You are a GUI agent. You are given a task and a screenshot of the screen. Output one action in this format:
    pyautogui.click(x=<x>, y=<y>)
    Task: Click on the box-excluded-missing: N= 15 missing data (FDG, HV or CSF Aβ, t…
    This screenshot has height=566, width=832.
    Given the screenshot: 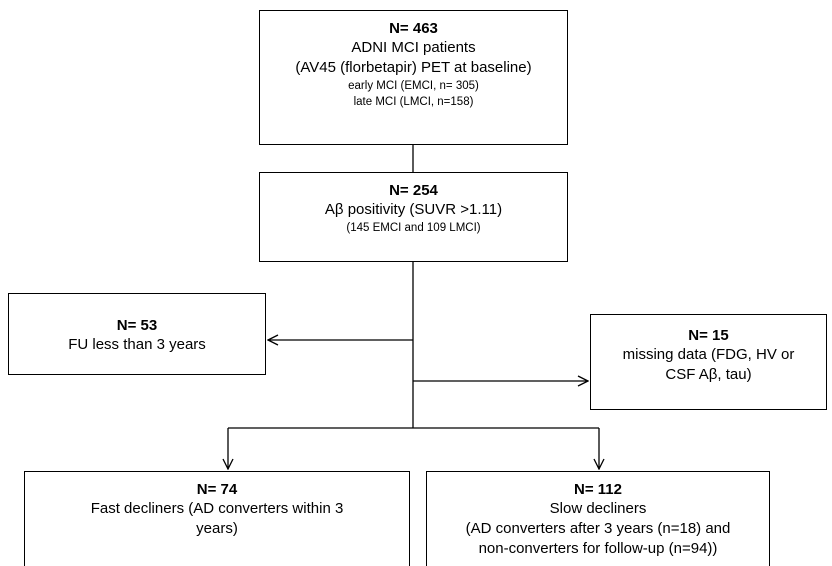 What is the action you would take?
    pyautogui.click(x=708, y=362)
    